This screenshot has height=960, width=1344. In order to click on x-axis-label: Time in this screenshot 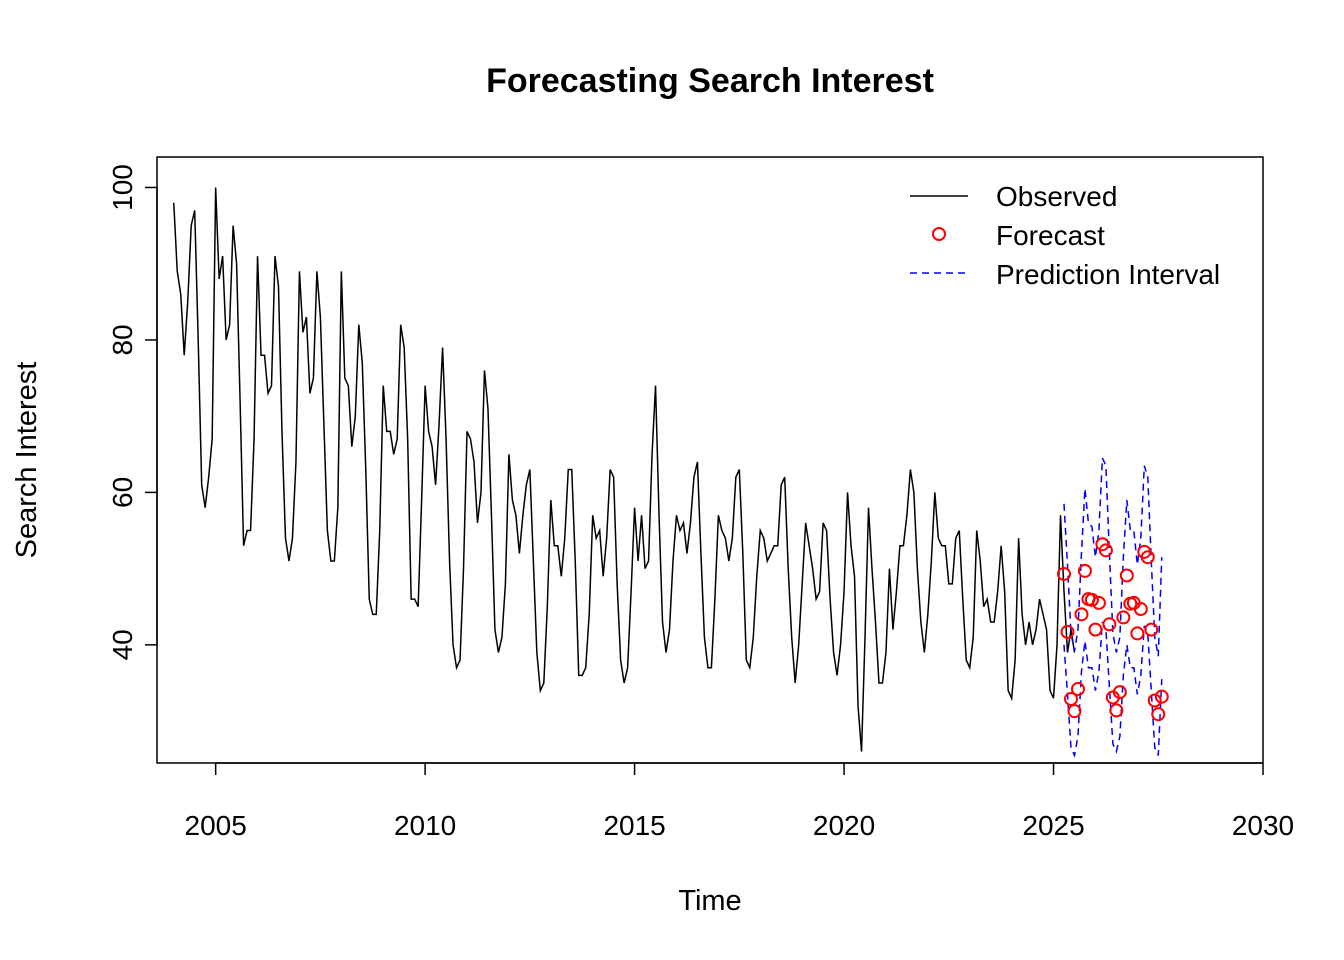, I will do `click(709, 901)`.